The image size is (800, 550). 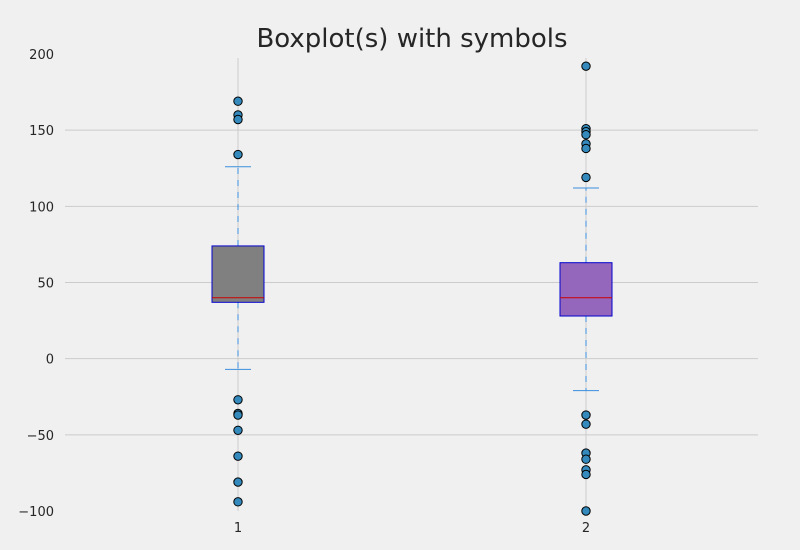 I want to click on y-tick-label: 200, so click(x=41, y=55).